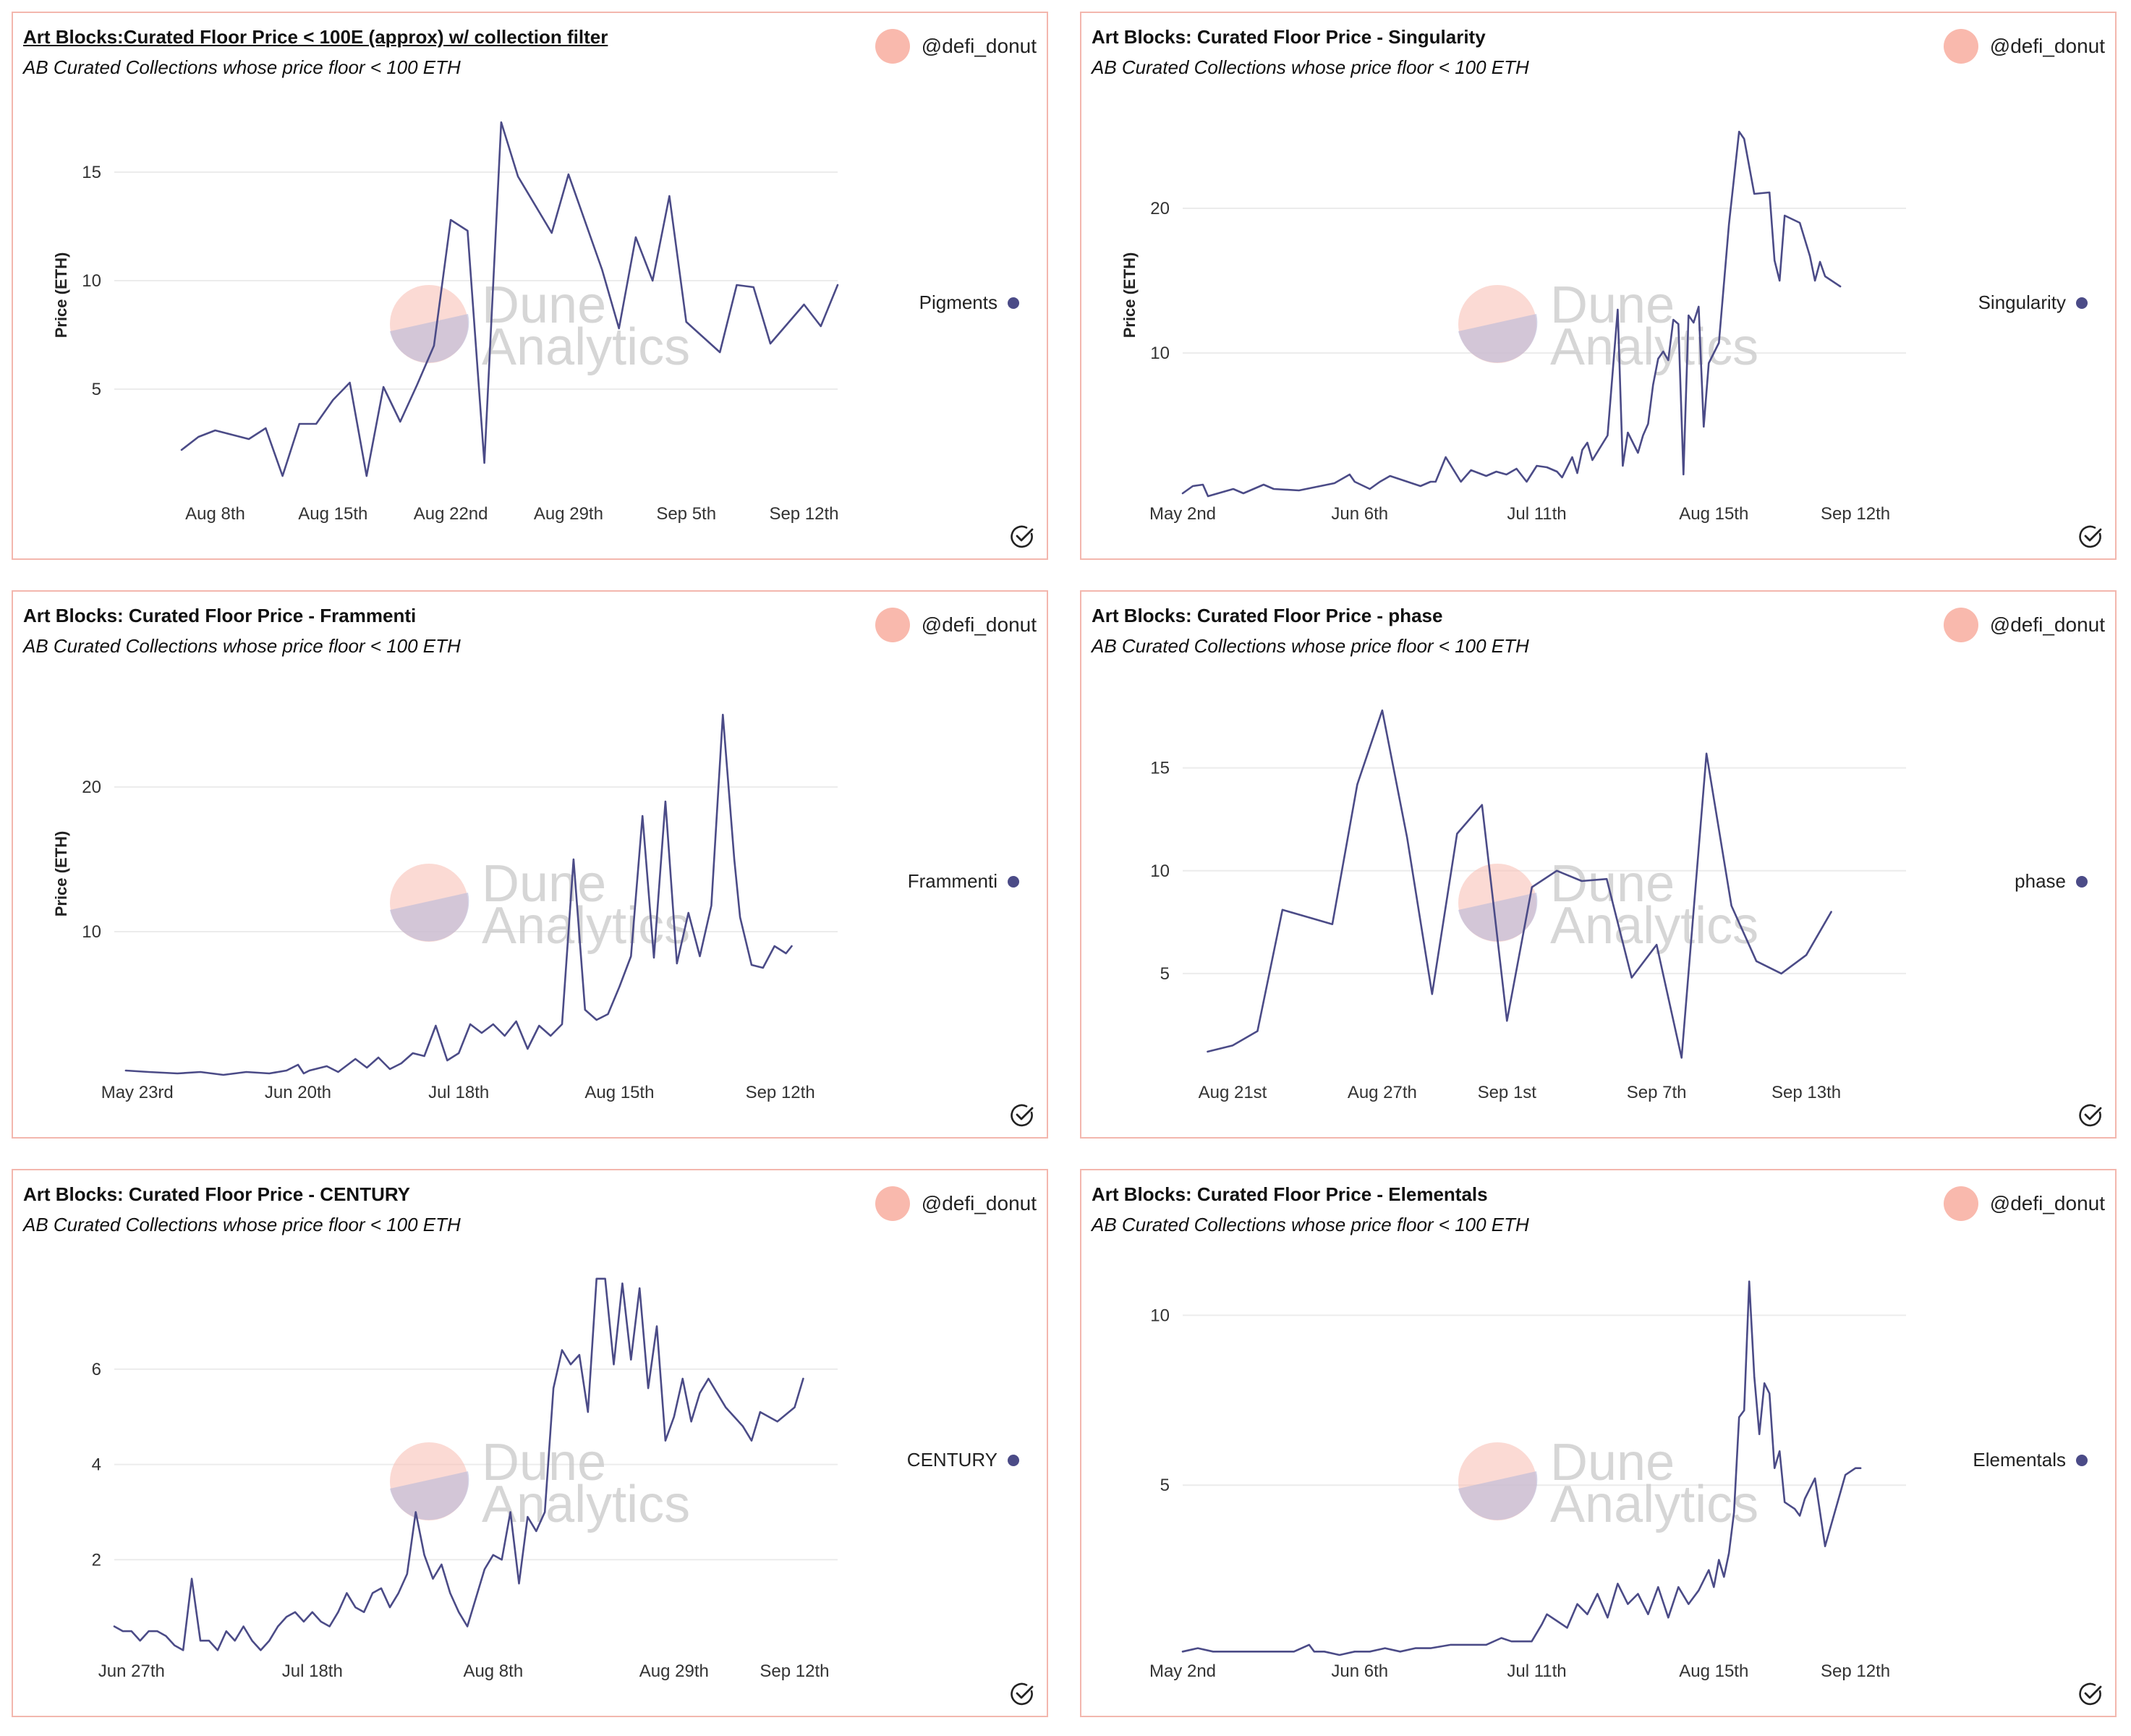  Describe the element at coordinates (1382, 1092) in the screenshot. I see `x-tick-label: Aug 27th` at that location.